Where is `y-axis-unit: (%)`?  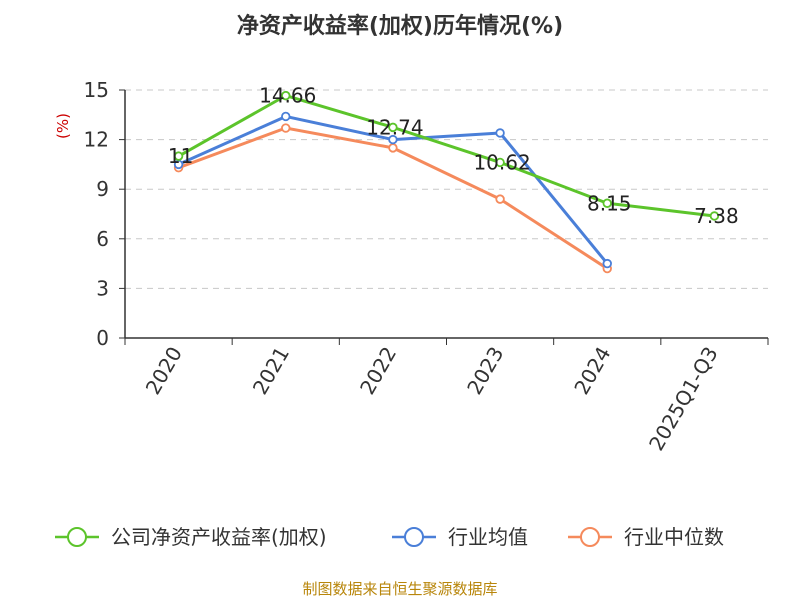
y-axis-unit: (%) is located at coordinates (63, 126).